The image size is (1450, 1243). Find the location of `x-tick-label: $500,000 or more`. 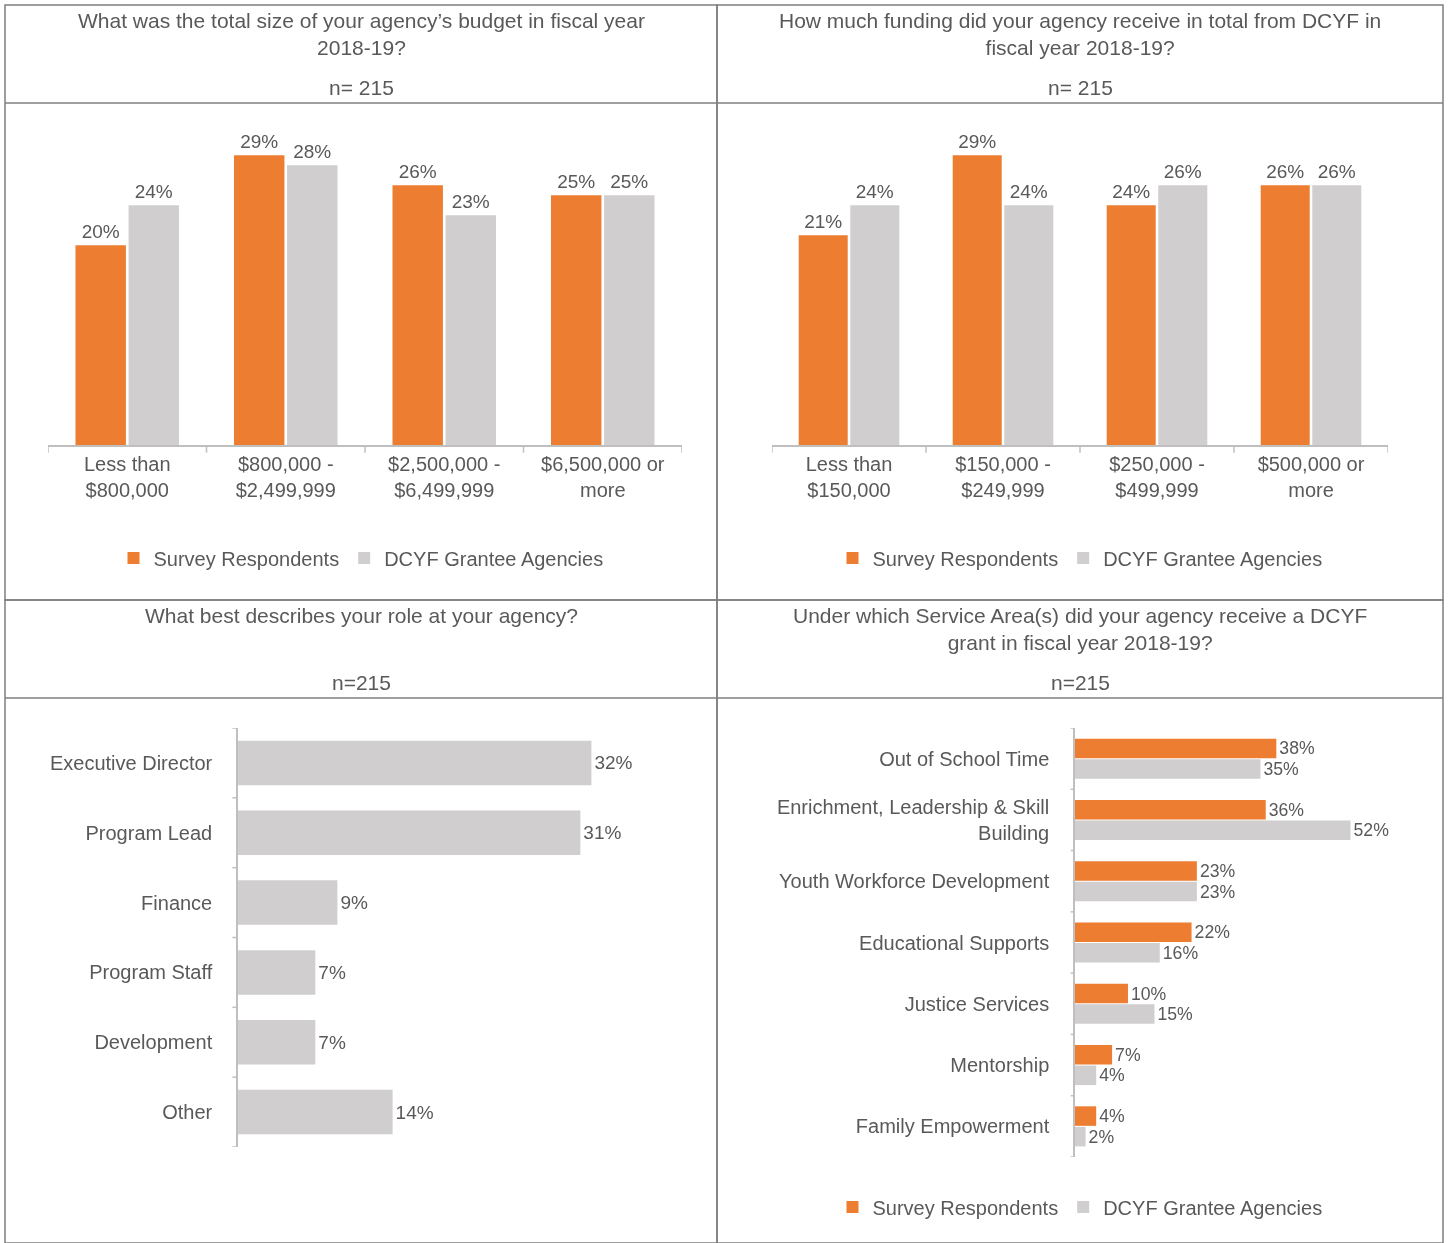

x-tick-label: $500,000 or more is located at coordinates (1311, 476).